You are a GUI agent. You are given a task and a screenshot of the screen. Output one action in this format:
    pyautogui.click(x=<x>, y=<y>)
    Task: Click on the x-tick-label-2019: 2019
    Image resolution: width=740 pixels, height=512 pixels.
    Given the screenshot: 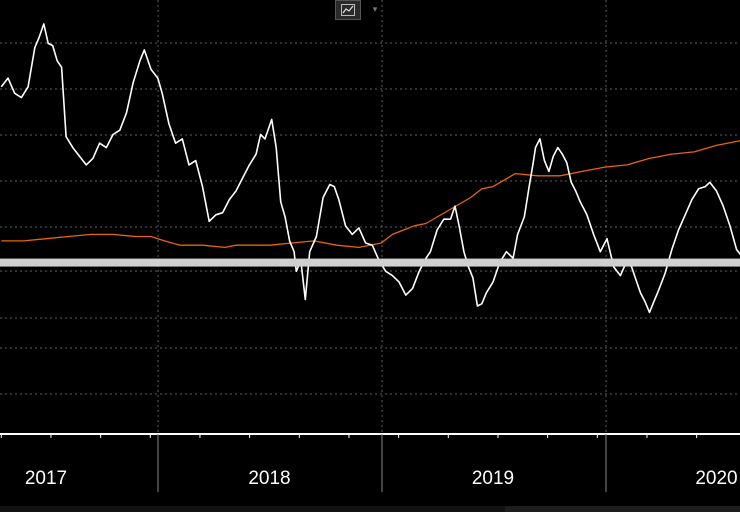 What is the action you would take?
    pyautogui.click(x=493, y=478)
    